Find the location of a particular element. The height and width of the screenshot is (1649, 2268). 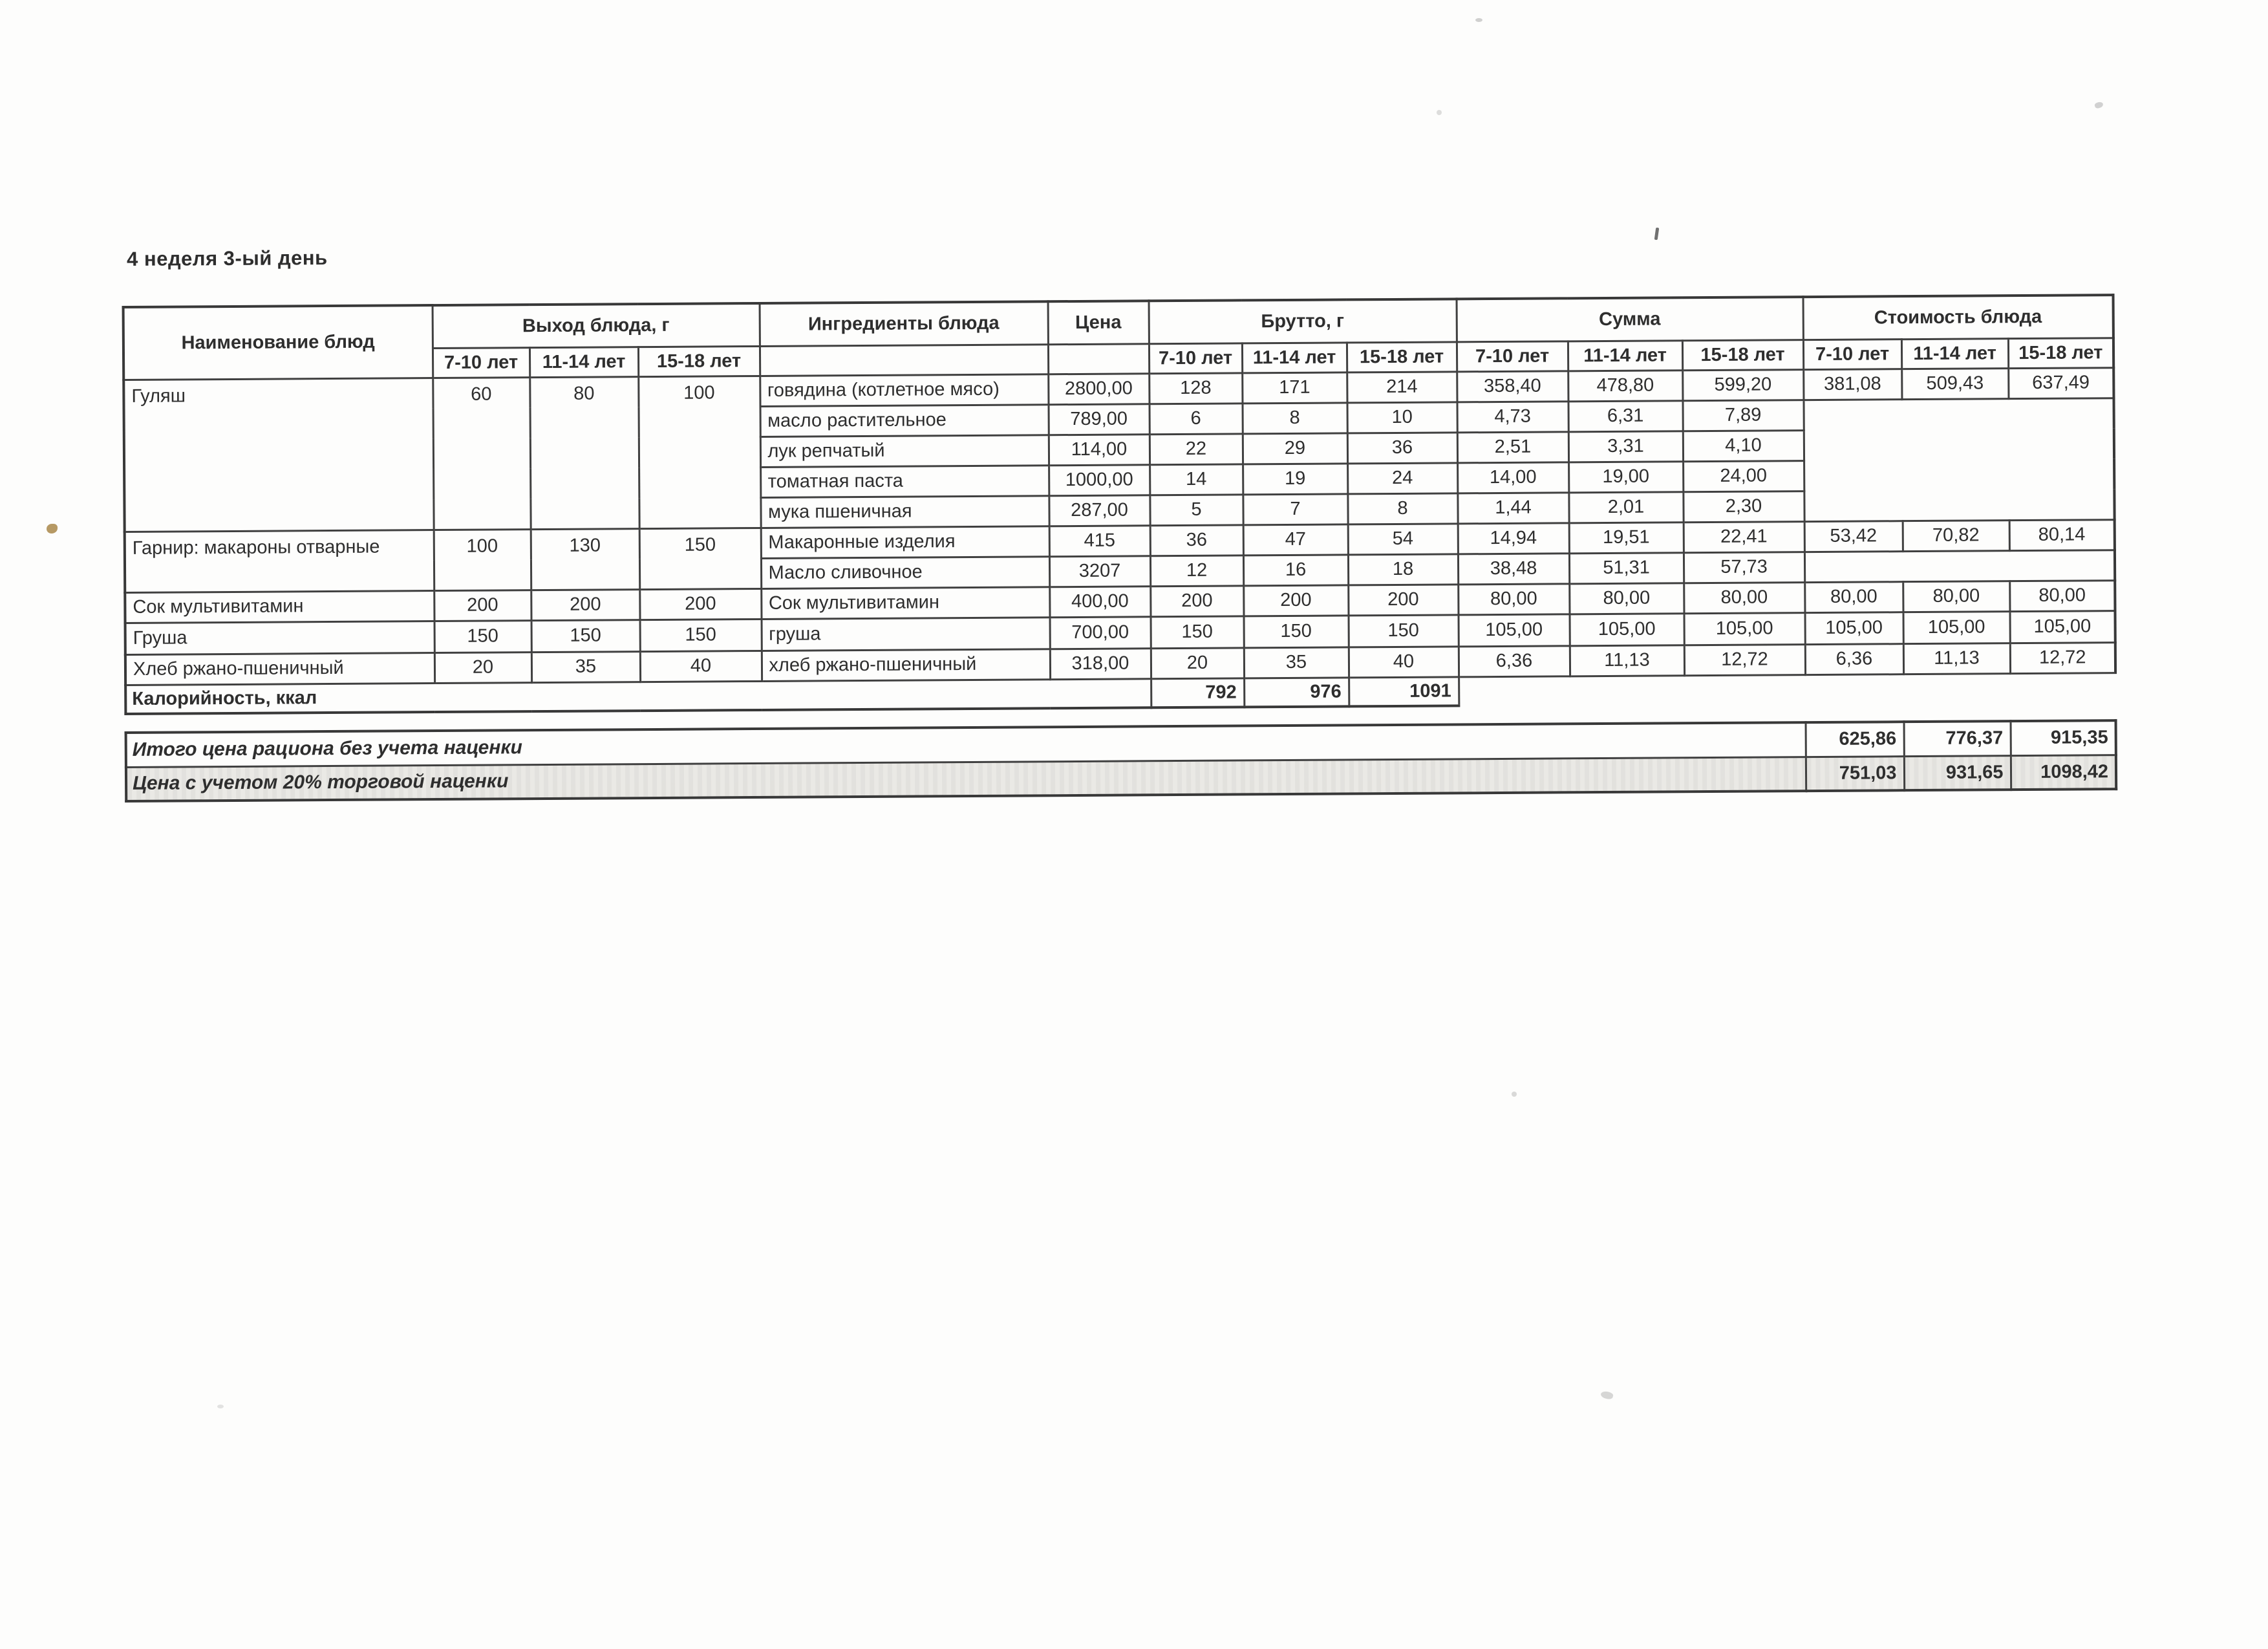

cost-cell: 11,13 is located at coordinates (1957, 658).